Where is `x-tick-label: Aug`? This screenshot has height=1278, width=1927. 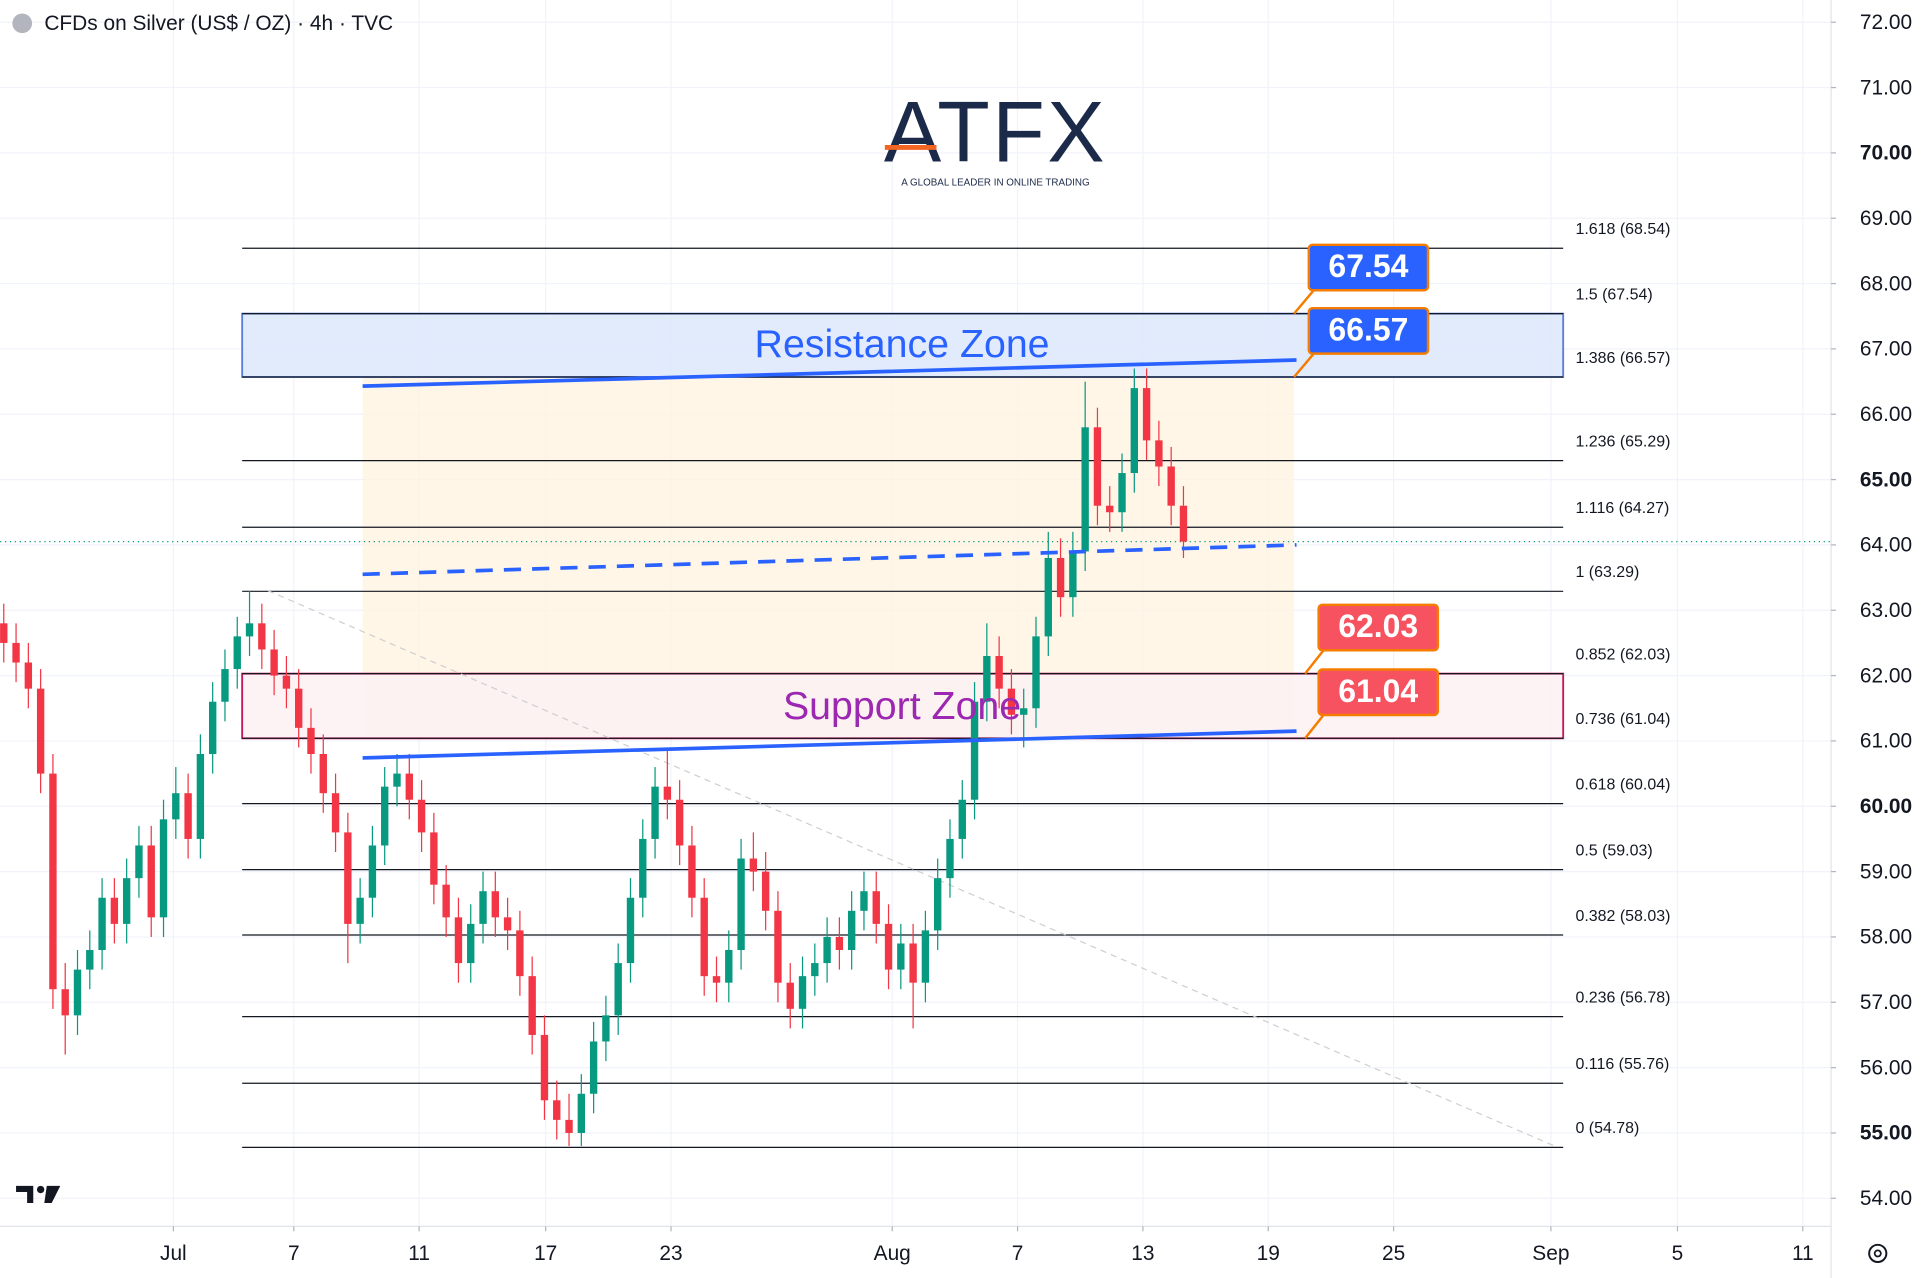
x-tick-label: Aug is located at coordinates (892, 1253).